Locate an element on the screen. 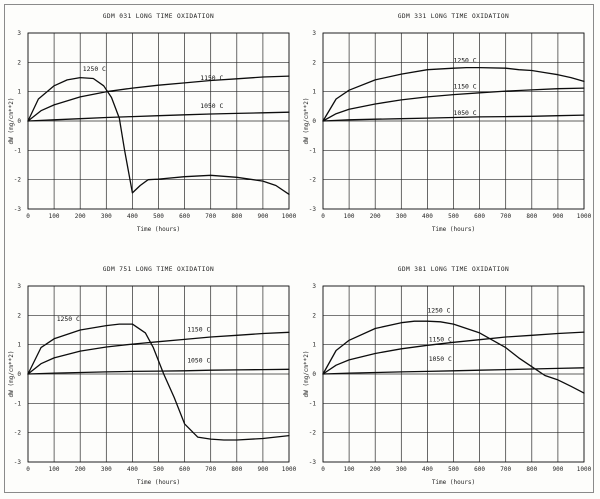  chart-title: GDM 031 LONG TIME OXIDATION is located at coordinates (158, 16).